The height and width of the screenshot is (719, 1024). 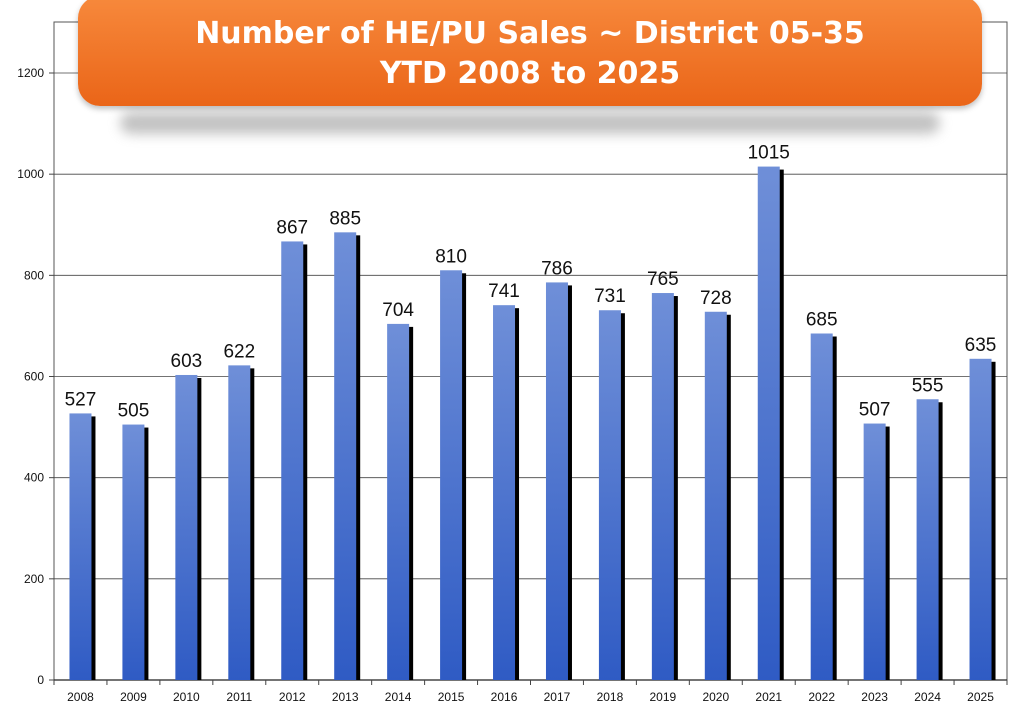 I want to click on chart-subtitle: YTD 2008 to 2025, so click(x=530, y=73).